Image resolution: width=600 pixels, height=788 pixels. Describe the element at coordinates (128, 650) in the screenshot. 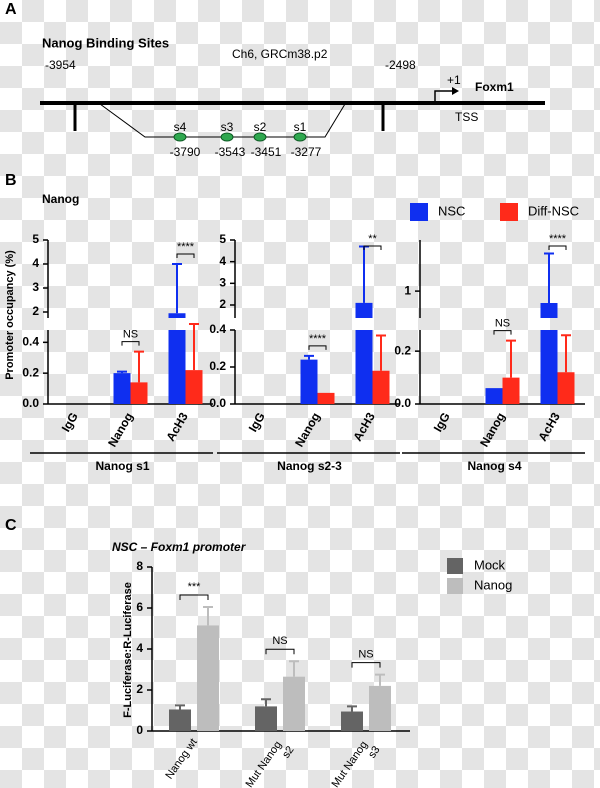

I see `y-axis-label: F-Luciferase:R-Luciferase` at that location.